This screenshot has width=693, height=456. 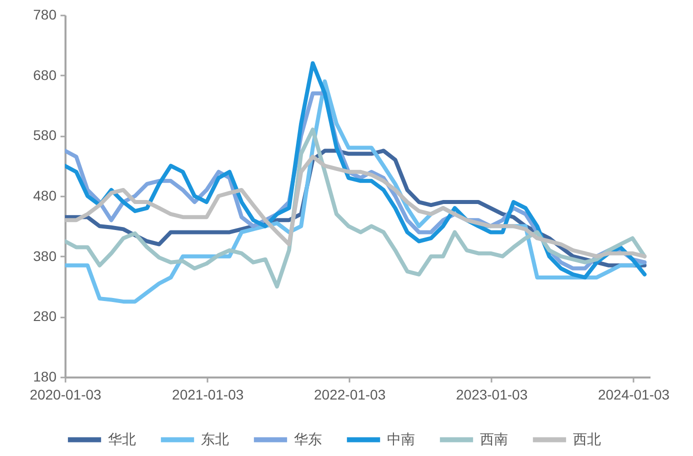 I want to click on legend-label: 东北, so click(x=215, y=438).